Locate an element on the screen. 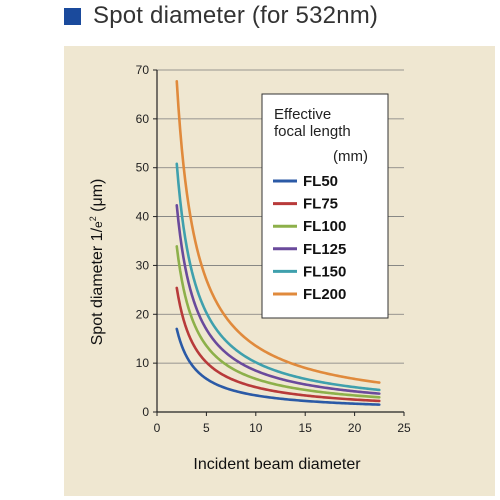 The image size is (500, 500). legend-label-fl75: FL75 is located at coordinates (320, 204).